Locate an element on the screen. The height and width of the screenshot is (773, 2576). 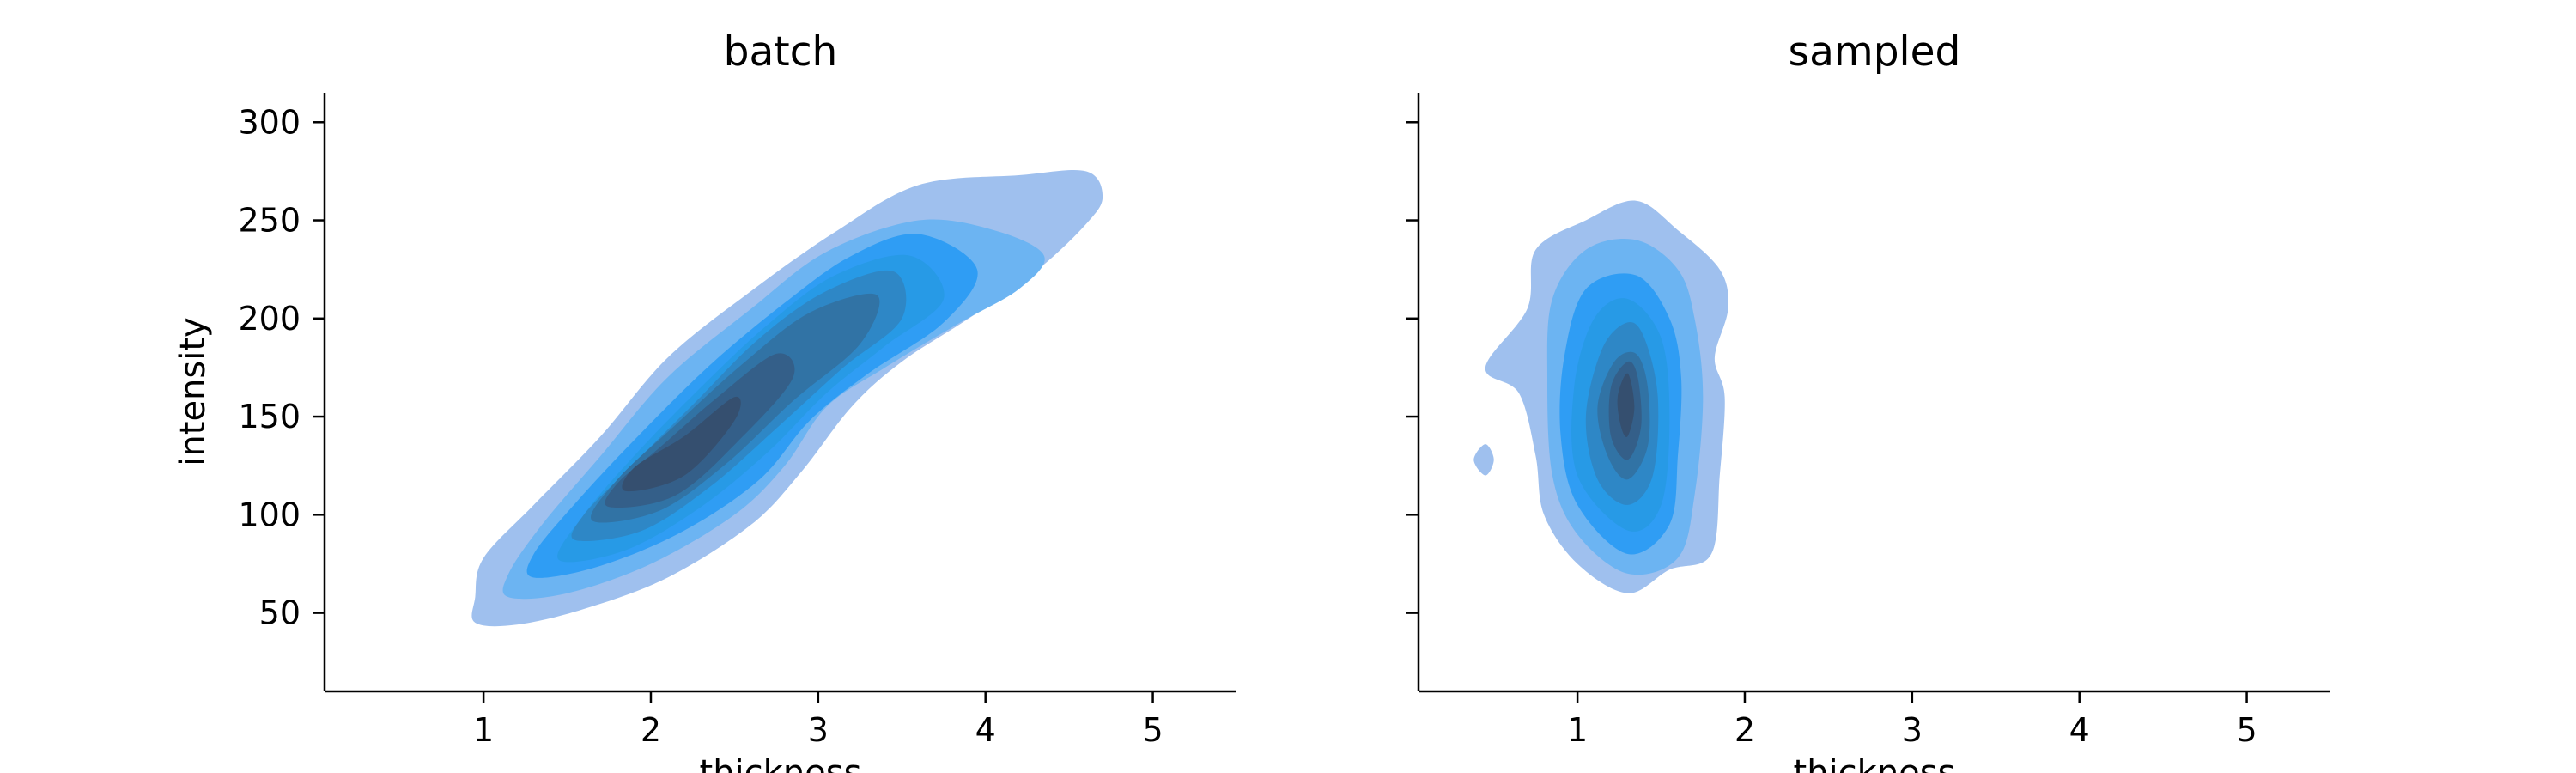
panel-title: batch is located at coordinates (781, 52).